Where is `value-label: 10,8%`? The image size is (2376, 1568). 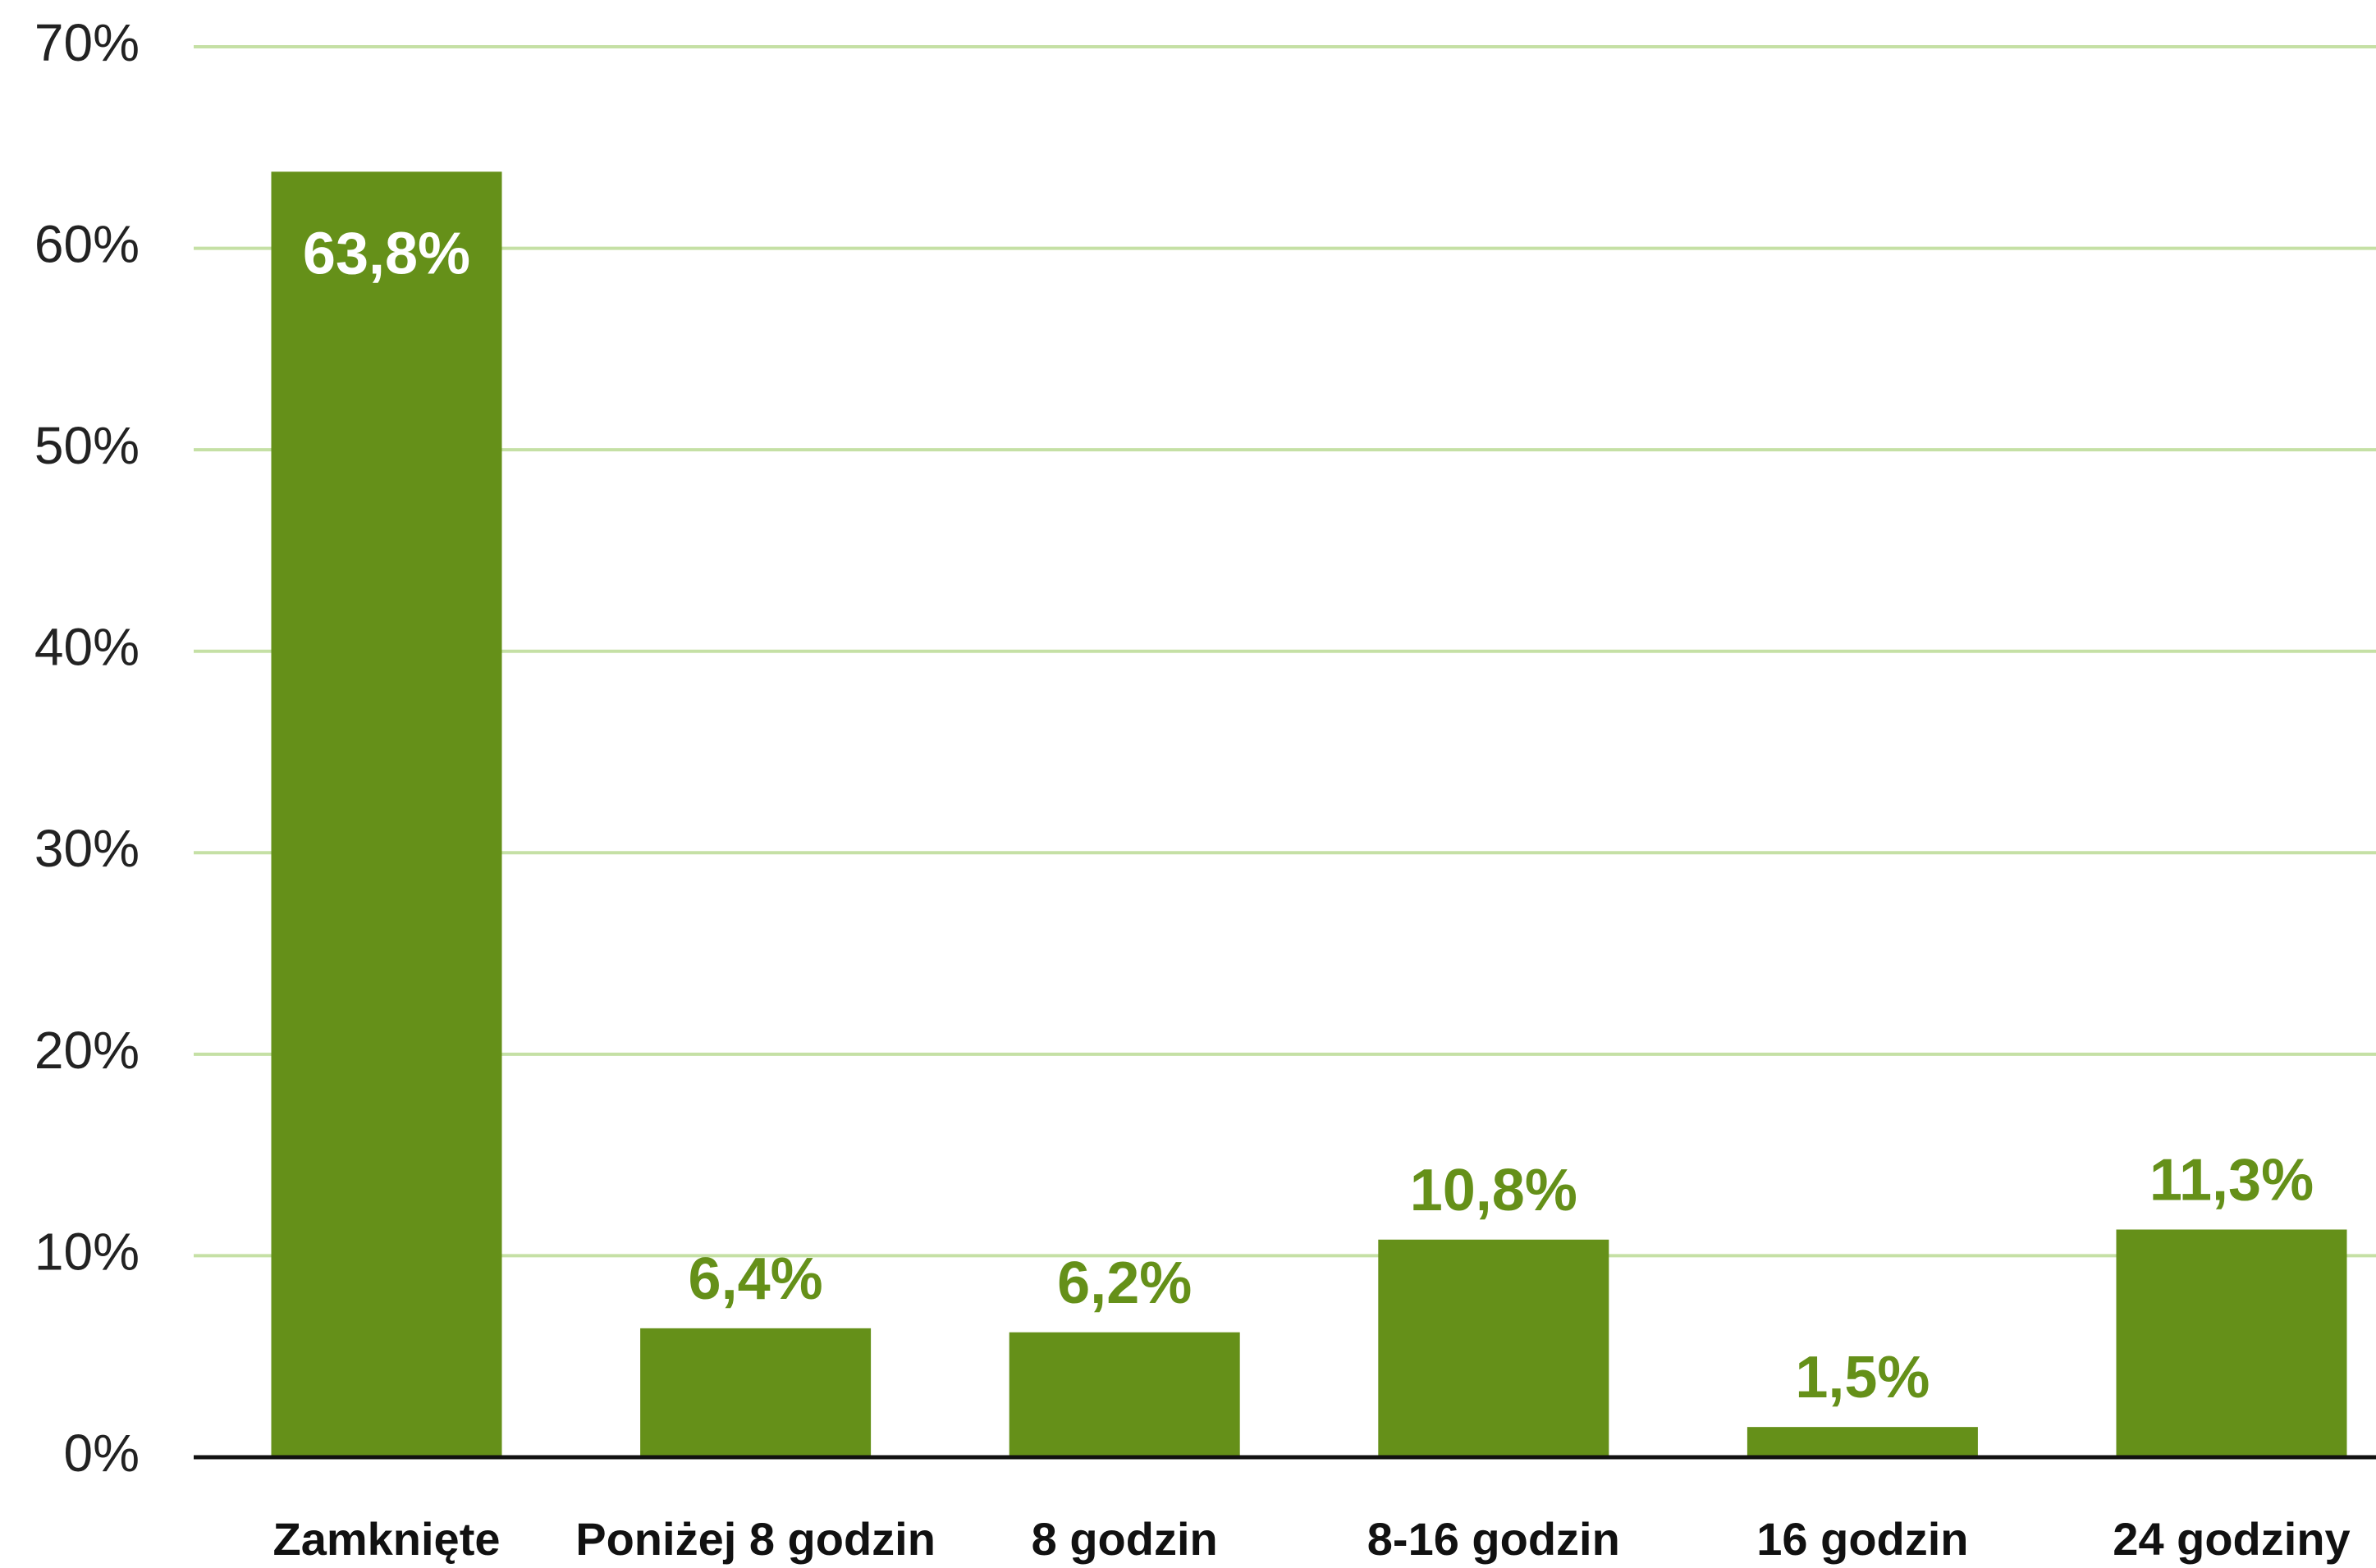 value-label: 10,8% is located at coordinates (1493, 1190).